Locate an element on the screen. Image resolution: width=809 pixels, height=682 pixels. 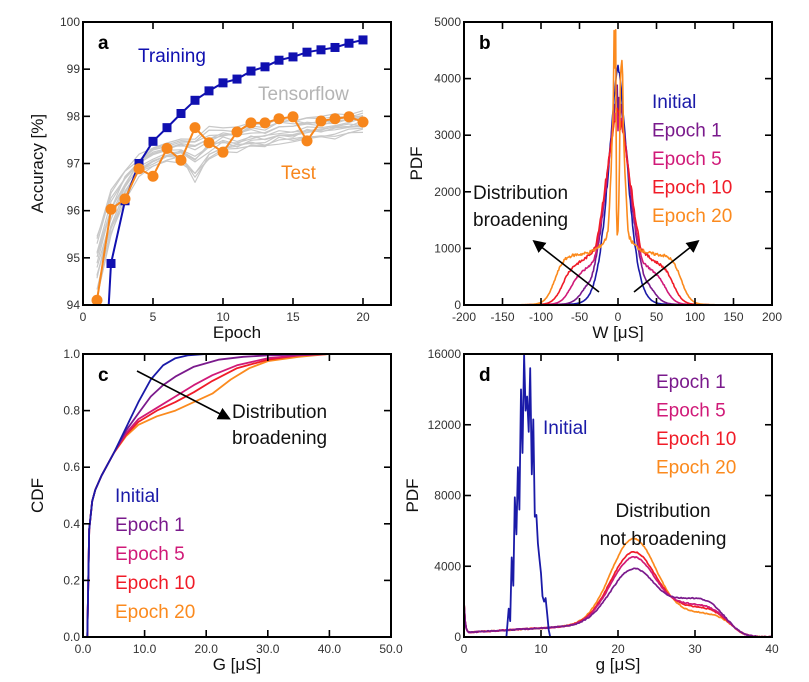
x-tick-label: 50.0 is located at coordinates (391, 649).